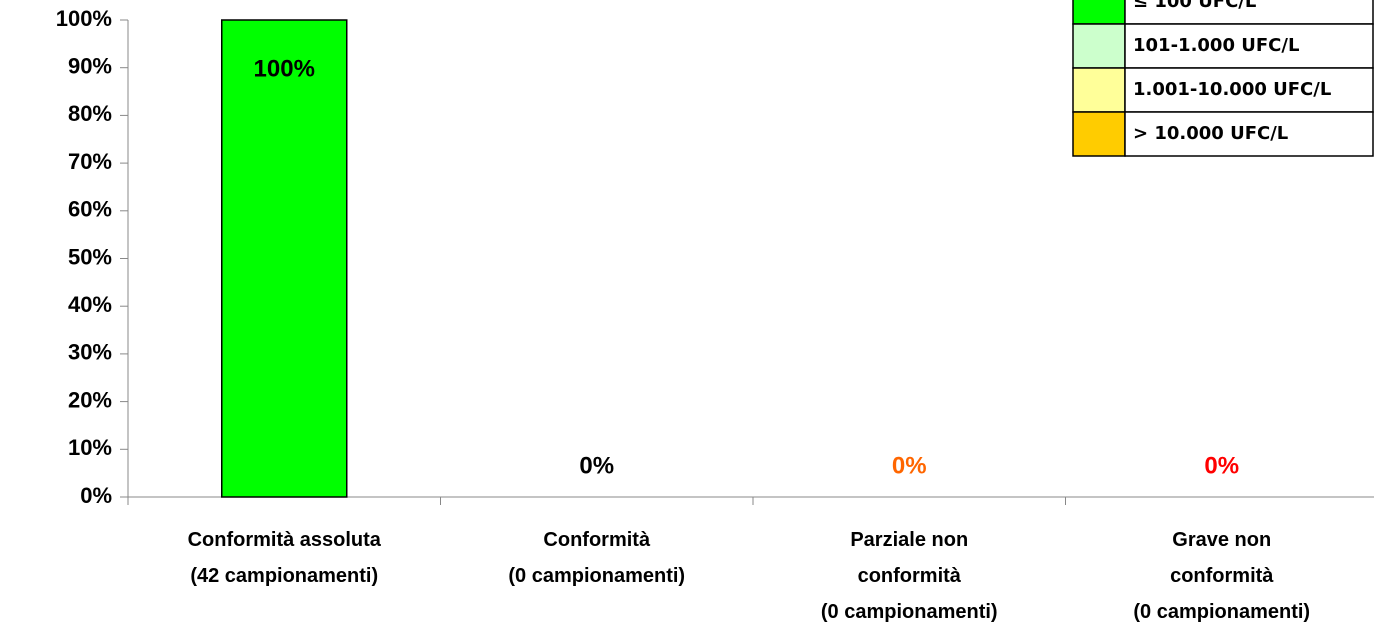  Describe the element at coordinates (1210, 133) in the screenshot. I see `legend-label: > 10.000 UFC/L` at that location.